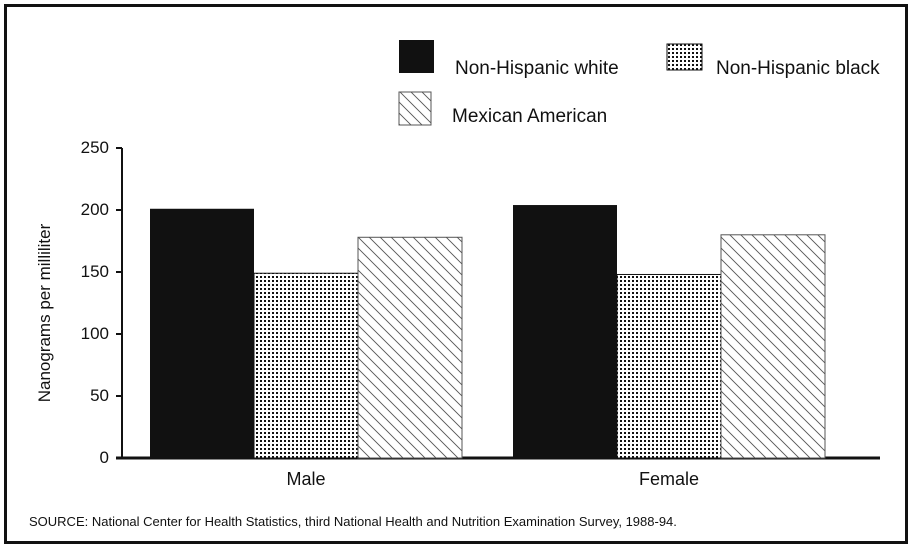  Describe the element at coordinates (537, 68) in the screenshot. I see `legend-label-non-hispanic-white: Non-Hispanic white` at that location.